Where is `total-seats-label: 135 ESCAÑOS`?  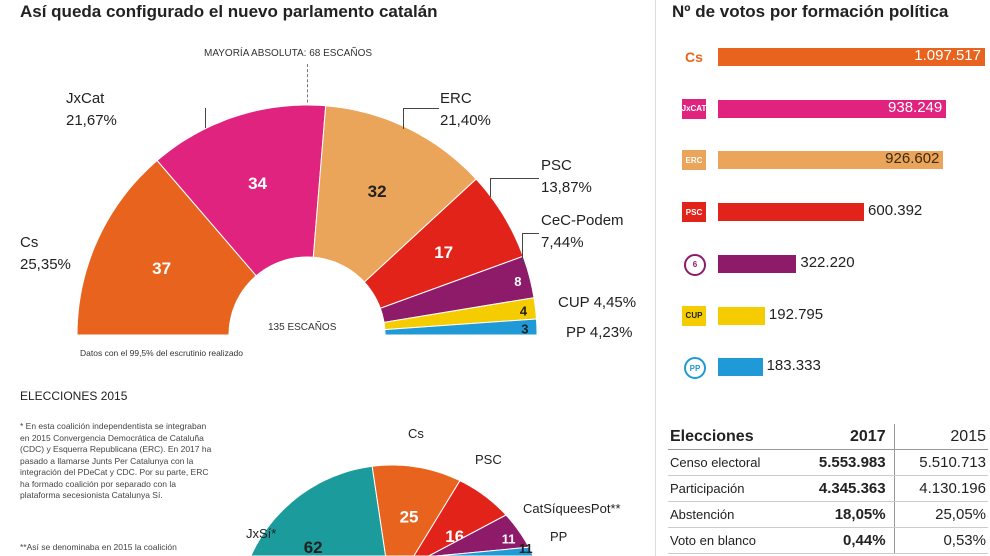 total-seats-label: 135 ESCAÑOS is located at coordinates (302, 327).